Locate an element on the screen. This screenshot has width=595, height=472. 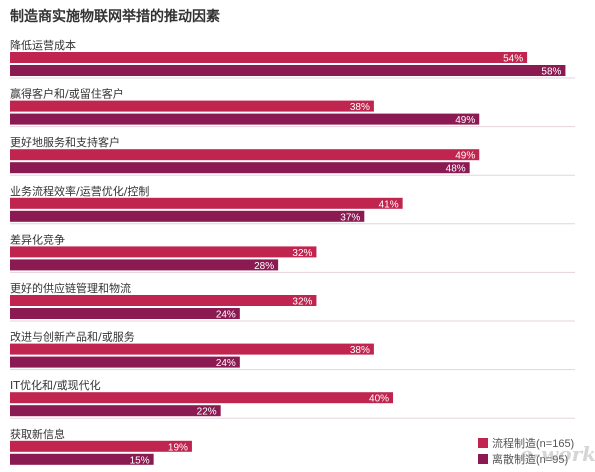
legend-item-discrete: 离散制造(n=95) is located at coordinates (526, 459).